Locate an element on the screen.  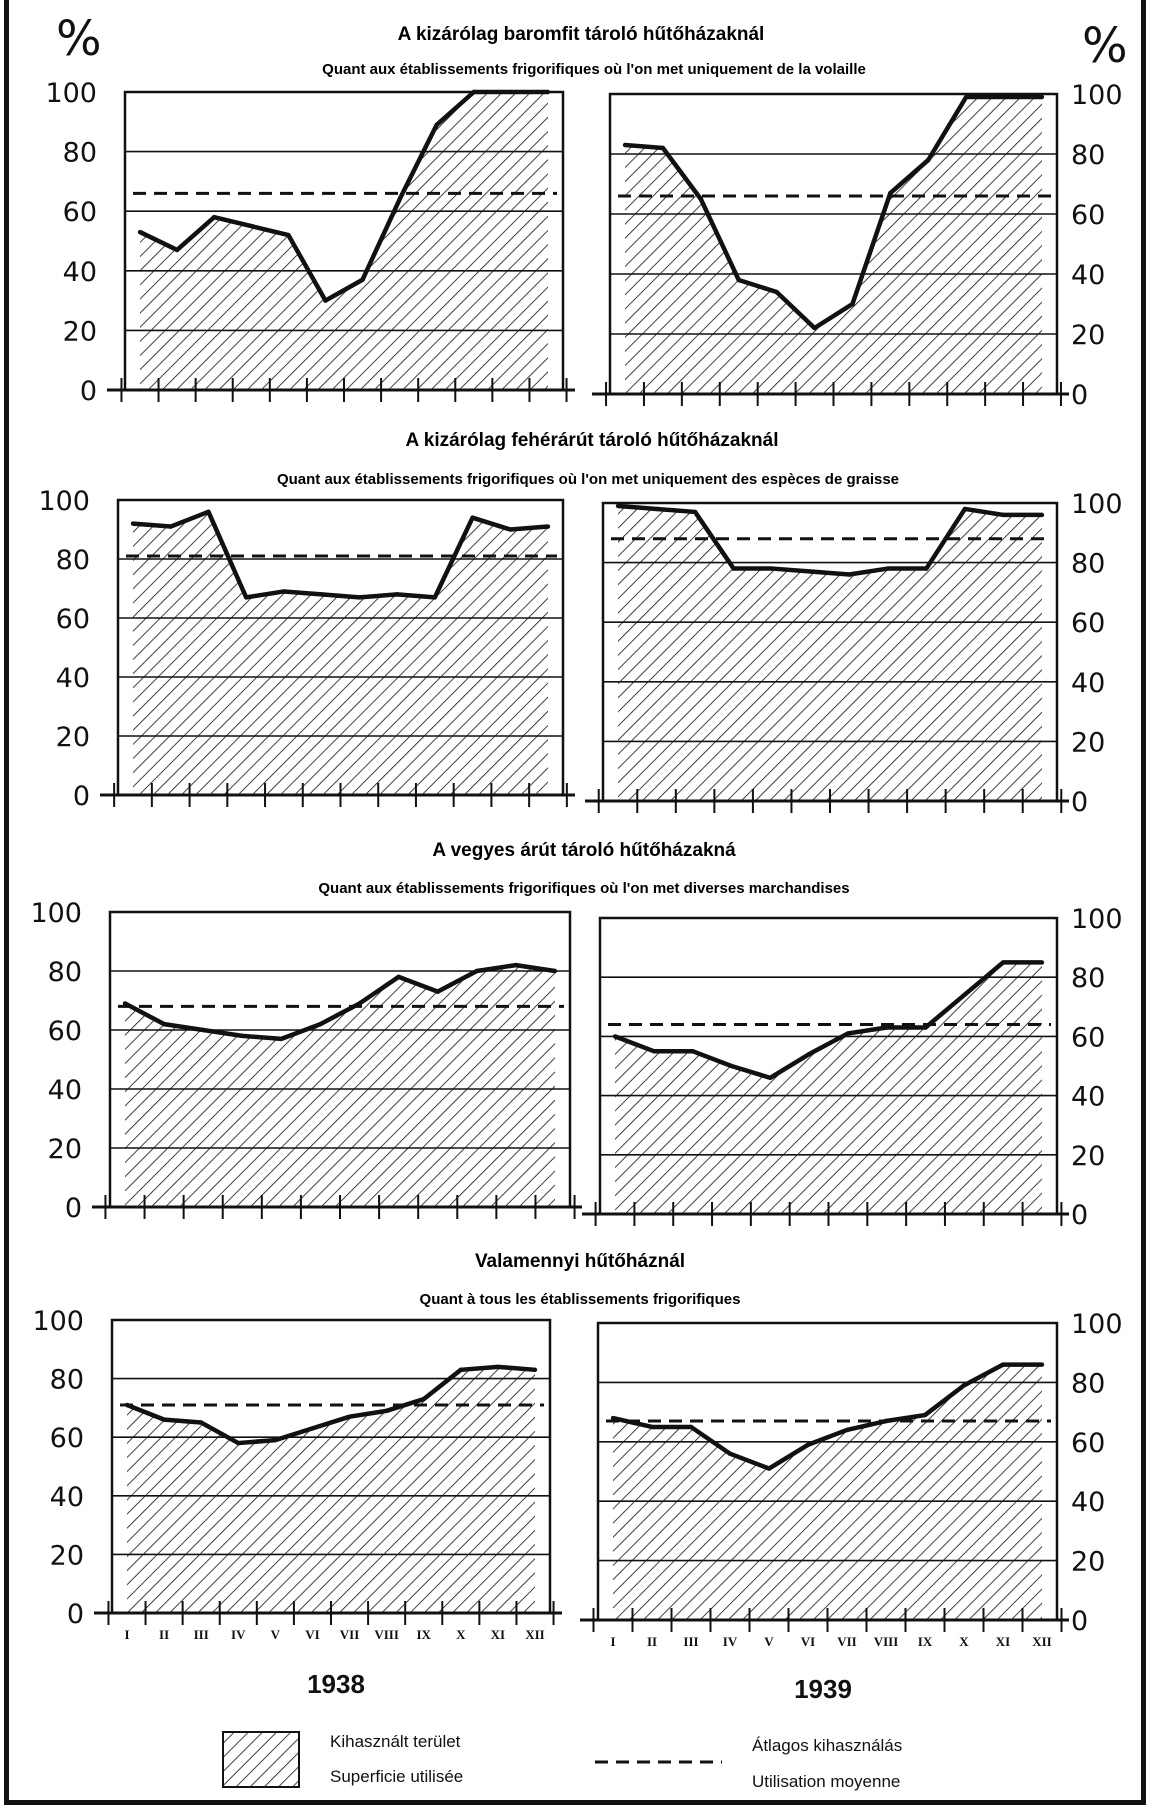
chart-3-1938-point-II is located at coordinates (164, 1024).